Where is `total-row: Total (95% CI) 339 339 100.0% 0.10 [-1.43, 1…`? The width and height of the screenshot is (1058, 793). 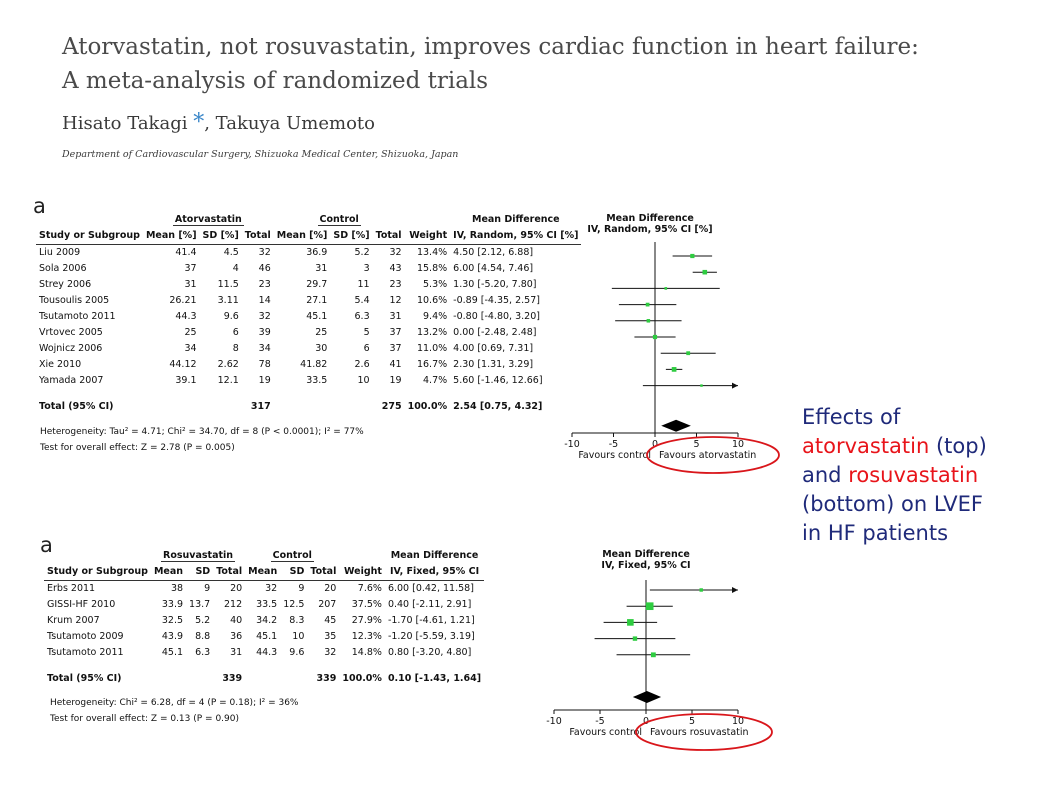 total-row: Total (95% CI) 339 339 100.0% 0.10 [-1.43, 1… is located at coordinates (264, 674).